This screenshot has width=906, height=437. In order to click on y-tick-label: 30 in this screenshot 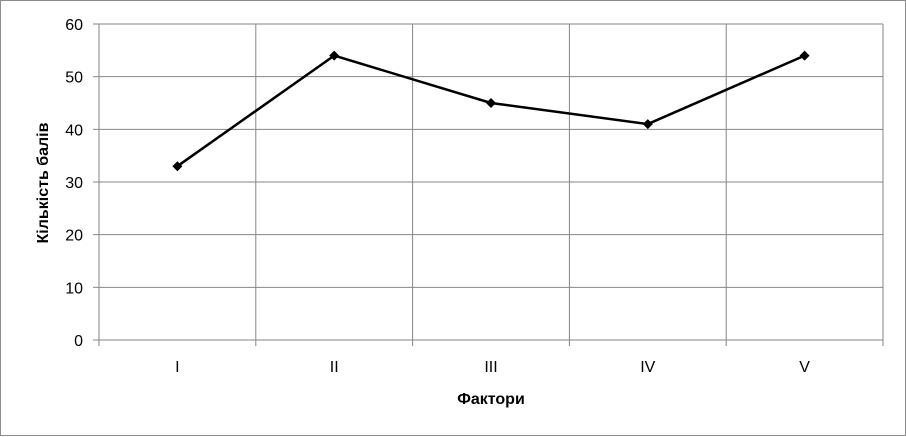, I will do `click(74, 183)`.